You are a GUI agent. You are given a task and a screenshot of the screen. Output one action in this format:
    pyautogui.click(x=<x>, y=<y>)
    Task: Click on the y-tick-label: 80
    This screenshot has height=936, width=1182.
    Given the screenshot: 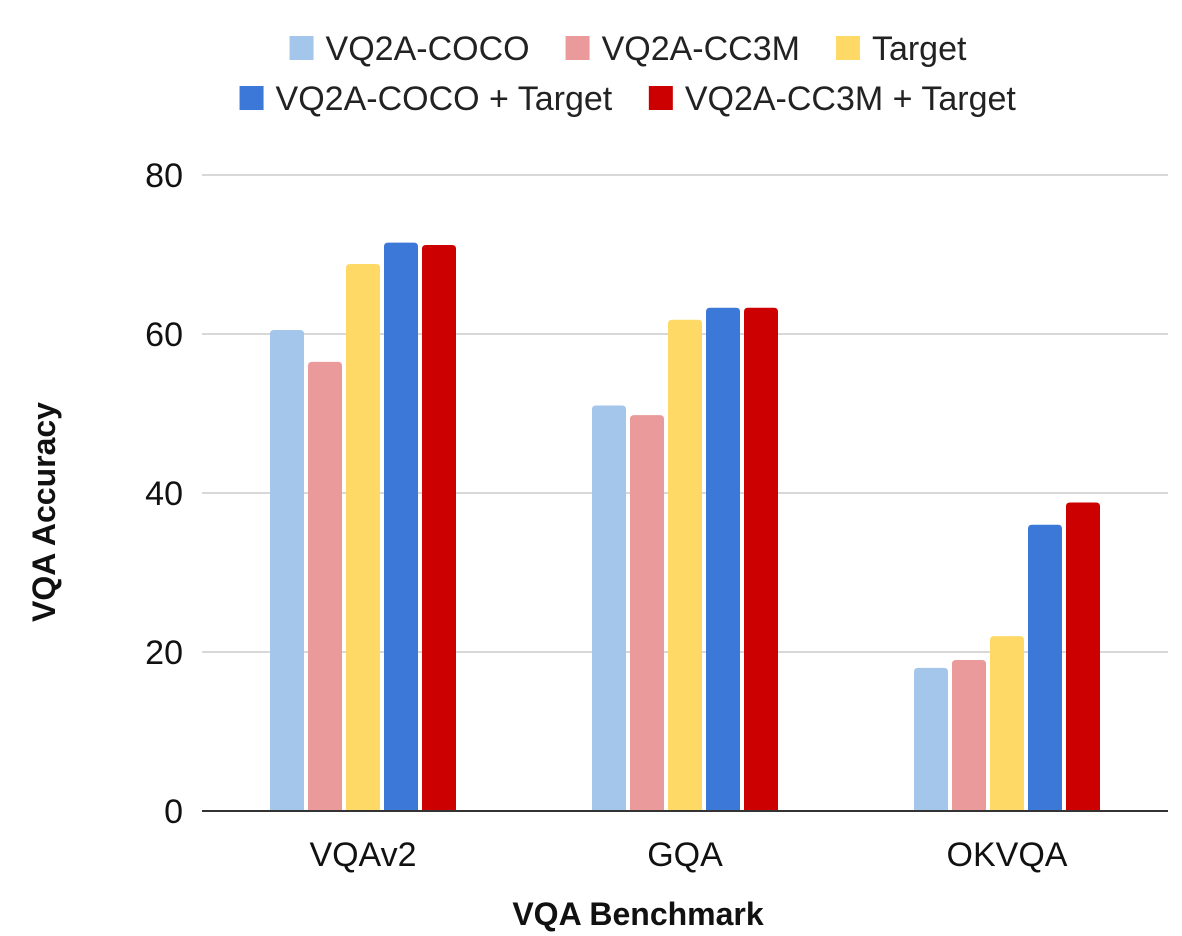 What is the action you would take?
    pyautogui.click(x=164, y=176)
    